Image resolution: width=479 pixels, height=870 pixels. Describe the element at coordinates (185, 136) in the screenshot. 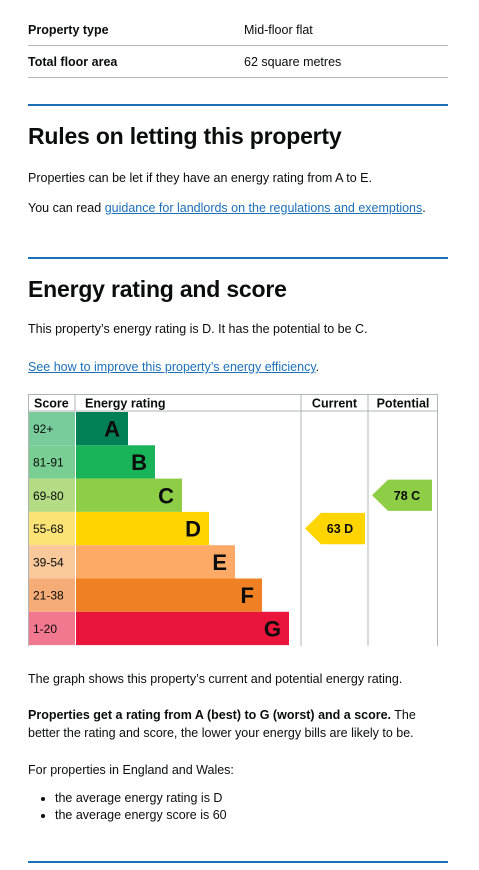

I see `letting-heading: Rules on letting this property` at that location.